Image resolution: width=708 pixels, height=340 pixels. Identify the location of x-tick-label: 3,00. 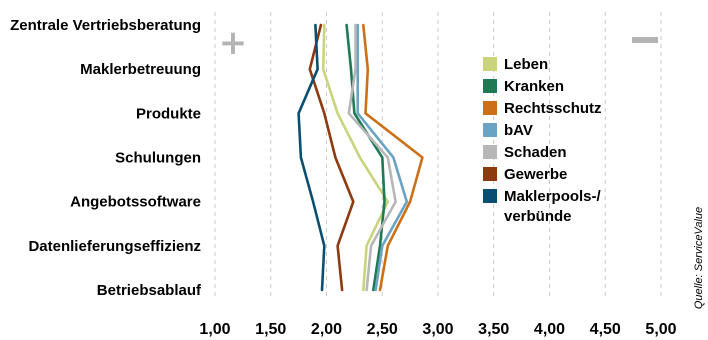
(437, 329).